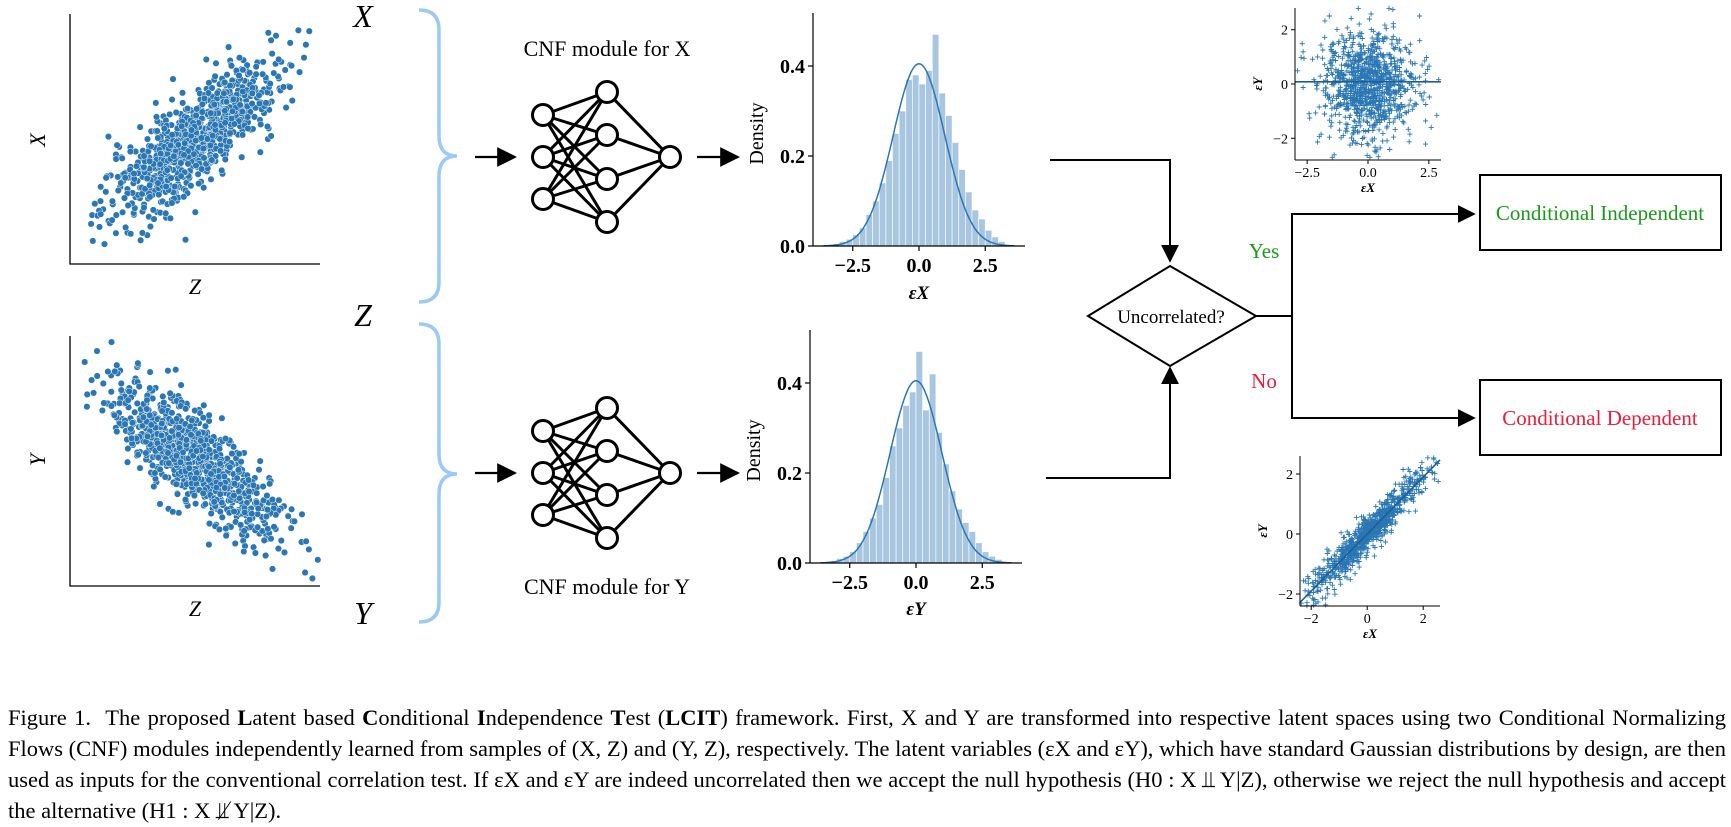 This screenshot has width=1731, height=827. Describe the element at coordinates (885, 158) in the screenshot. I see `hist-eps-x: 0.0 0.2 0.4 −2.5 0.0 2.5 εX Density` at that location.